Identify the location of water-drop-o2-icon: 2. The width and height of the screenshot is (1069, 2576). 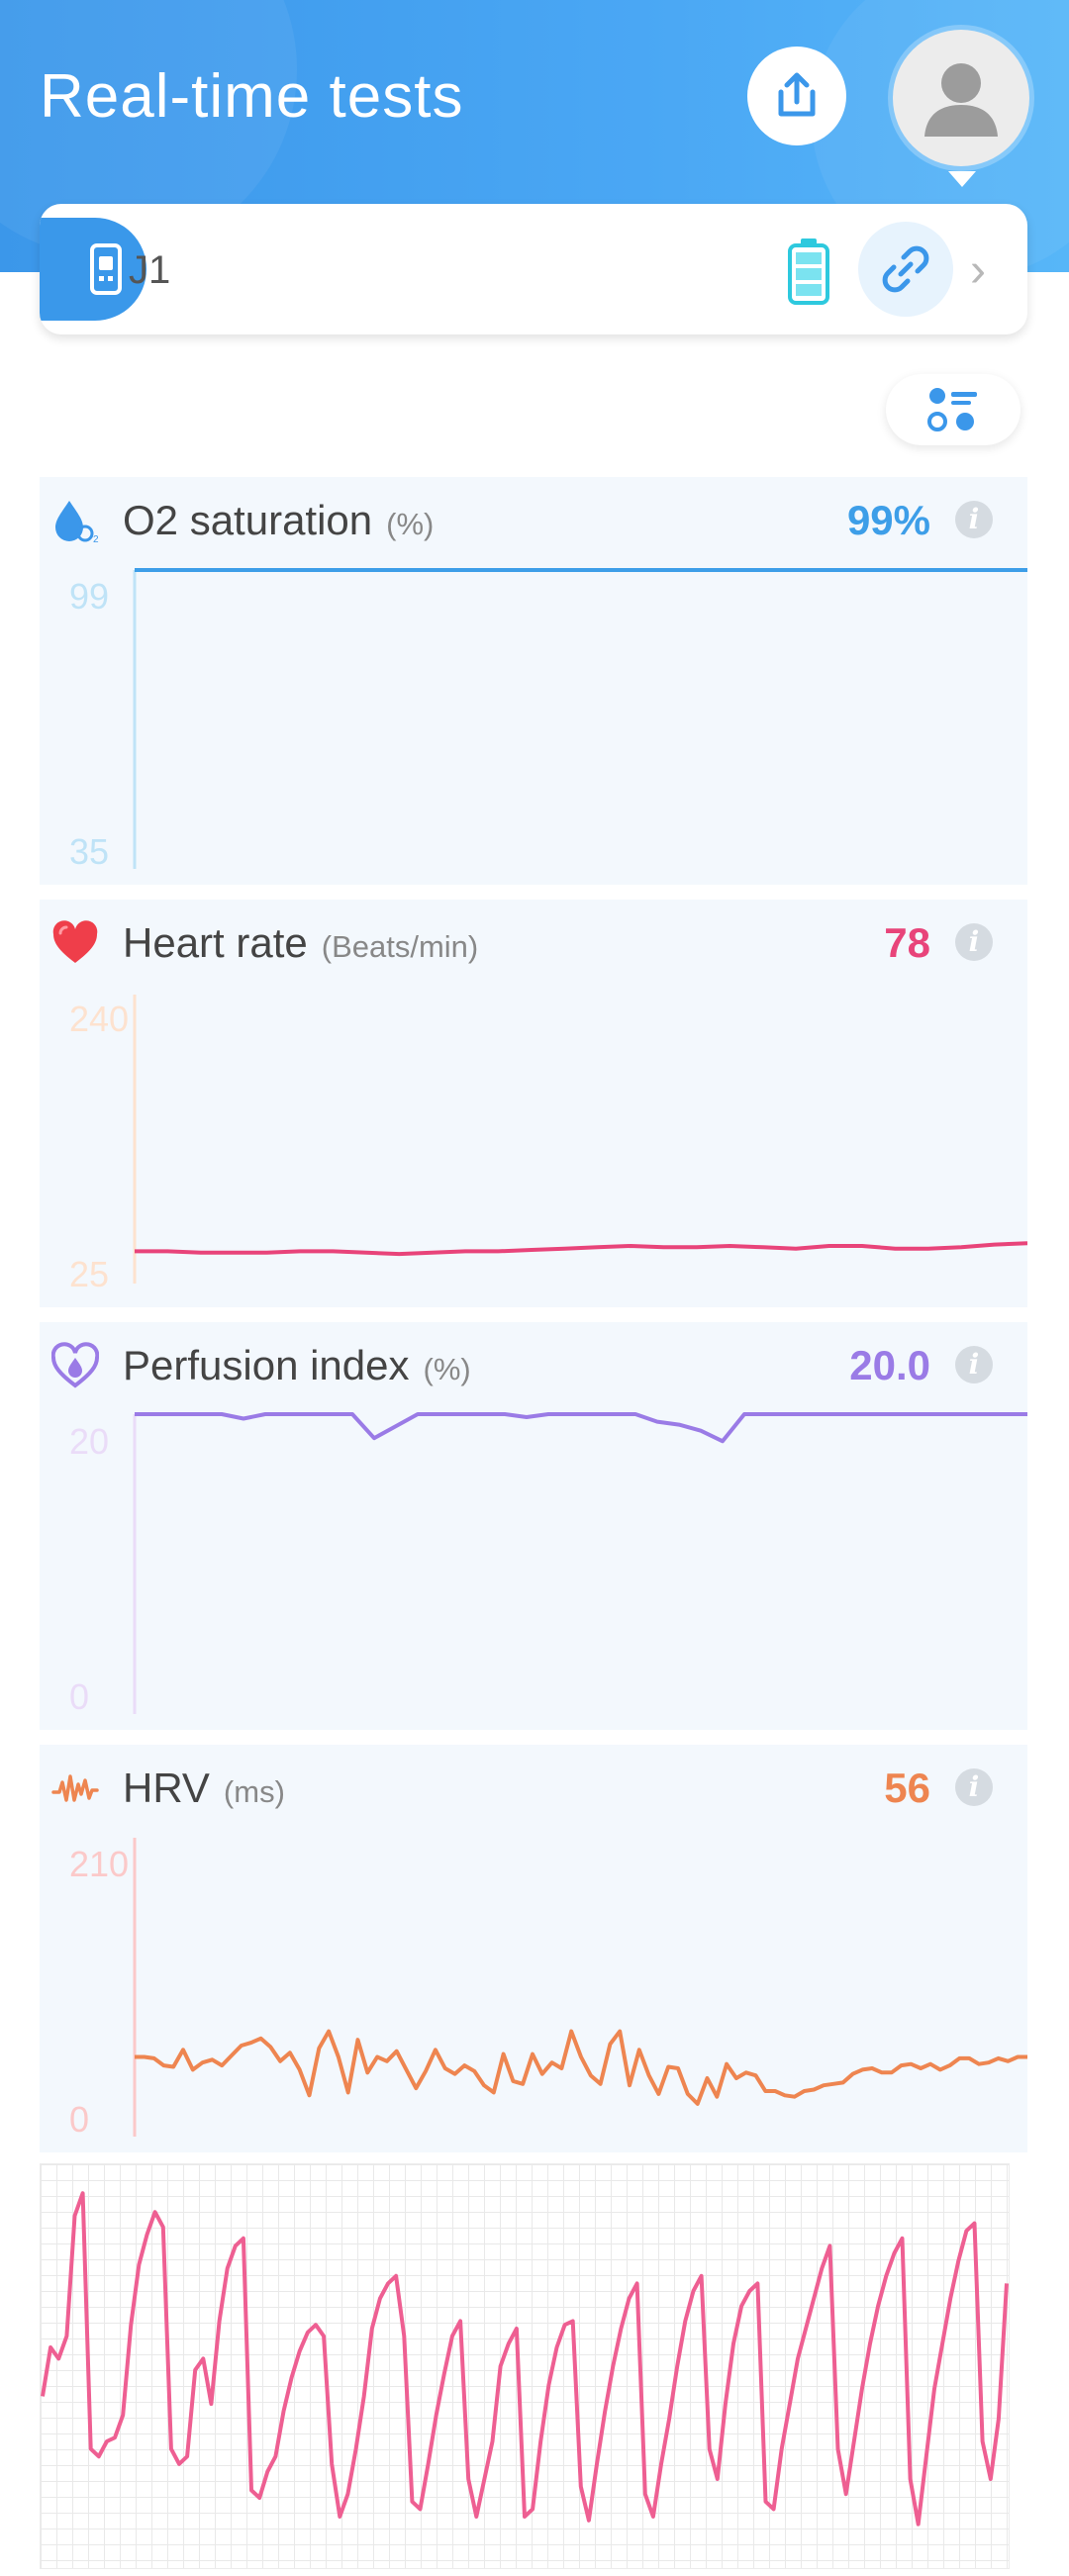
(77, 522).